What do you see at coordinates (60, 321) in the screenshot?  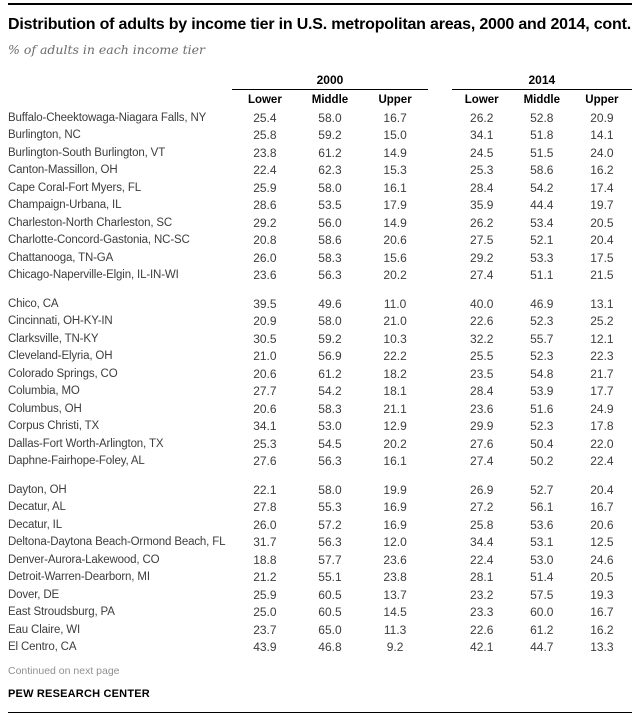 I see `metro-name: Cincinnati, OH-KY-IN` at bounding box center [60, 321].